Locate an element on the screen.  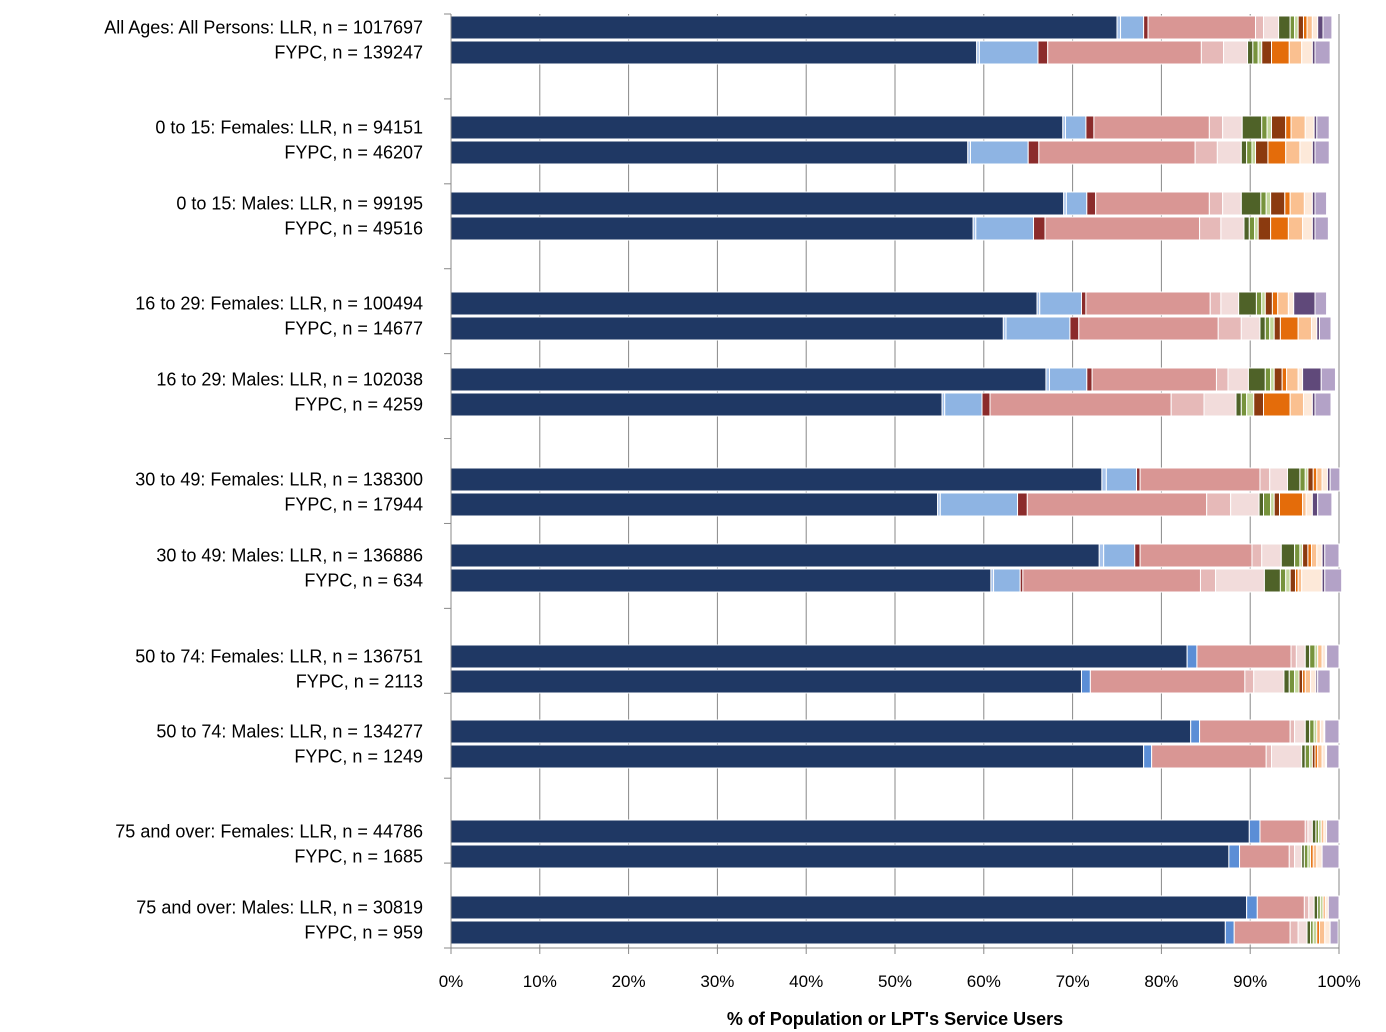
x-tick-label: 10% is located at coordinates (540, 981).